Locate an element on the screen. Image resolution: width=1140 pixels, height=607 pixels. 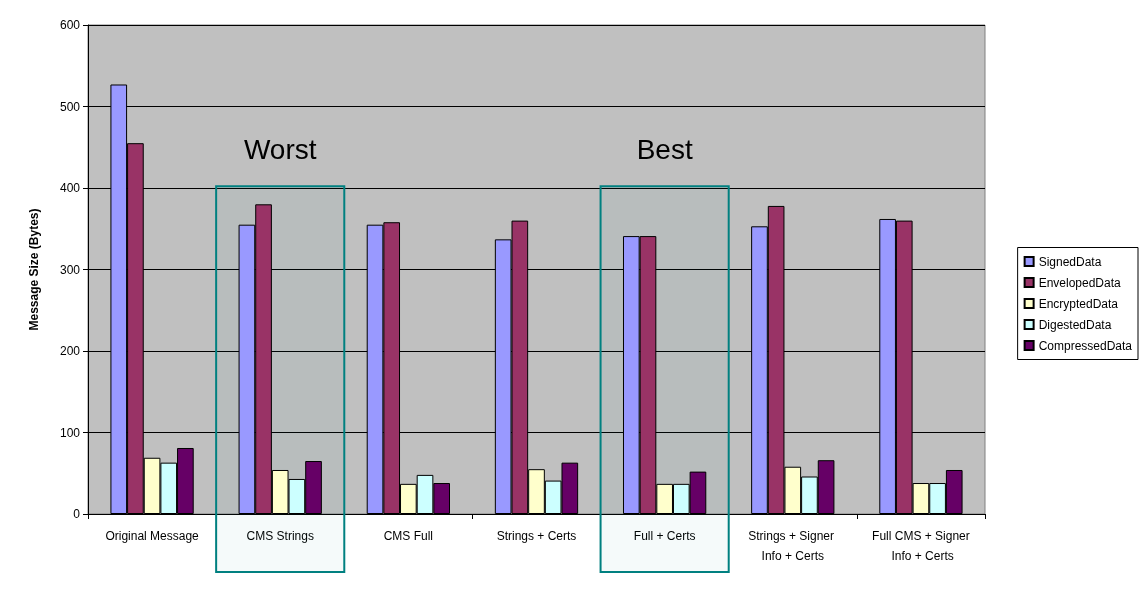
y-tick-label: 600 is located at coordinates (70, 25).